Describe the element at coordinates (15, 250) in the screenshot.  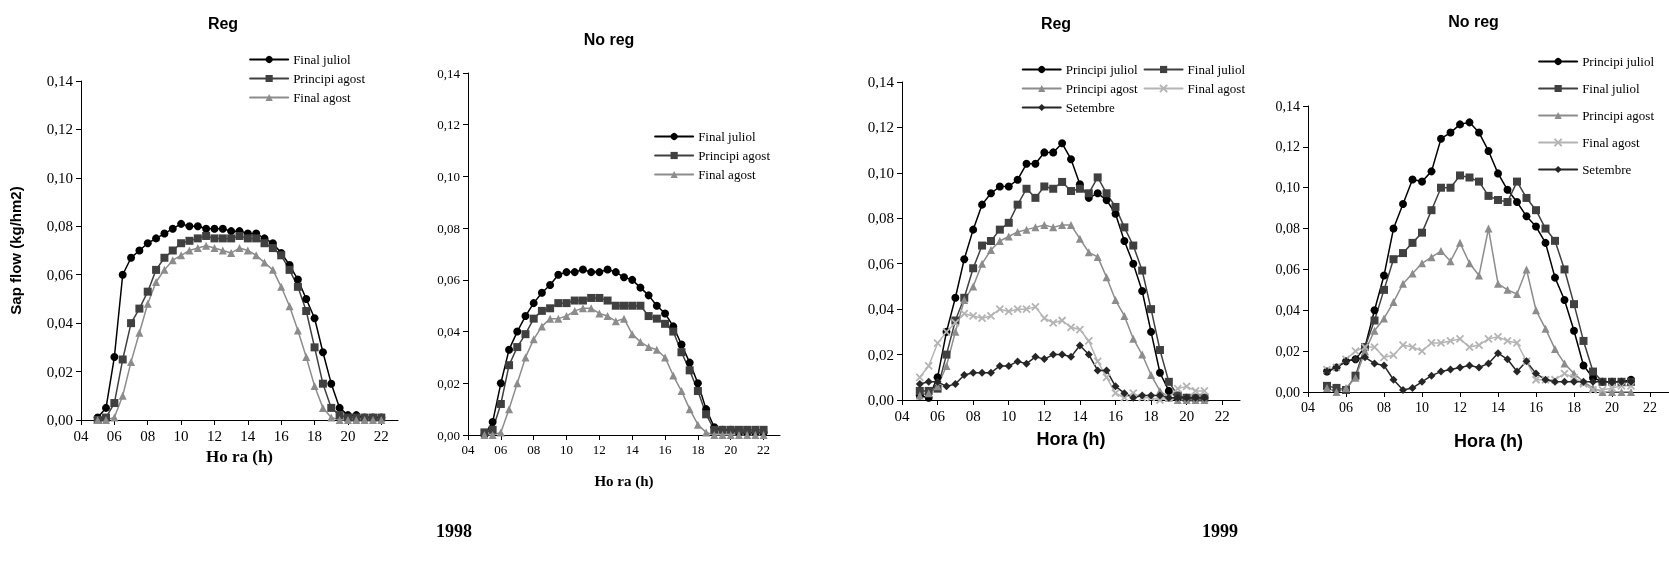
I see `y-axis-title: Sap flow (kg/hm2)` at that location.